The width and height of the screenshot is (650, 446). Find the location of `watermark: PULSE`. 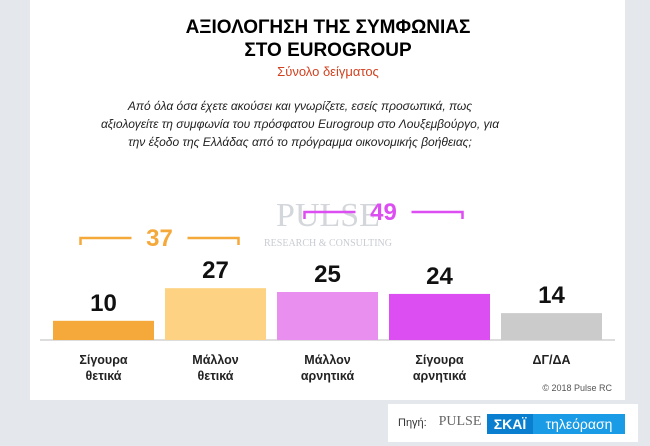

watermark: PULSE is located at coordinates (328, 215).